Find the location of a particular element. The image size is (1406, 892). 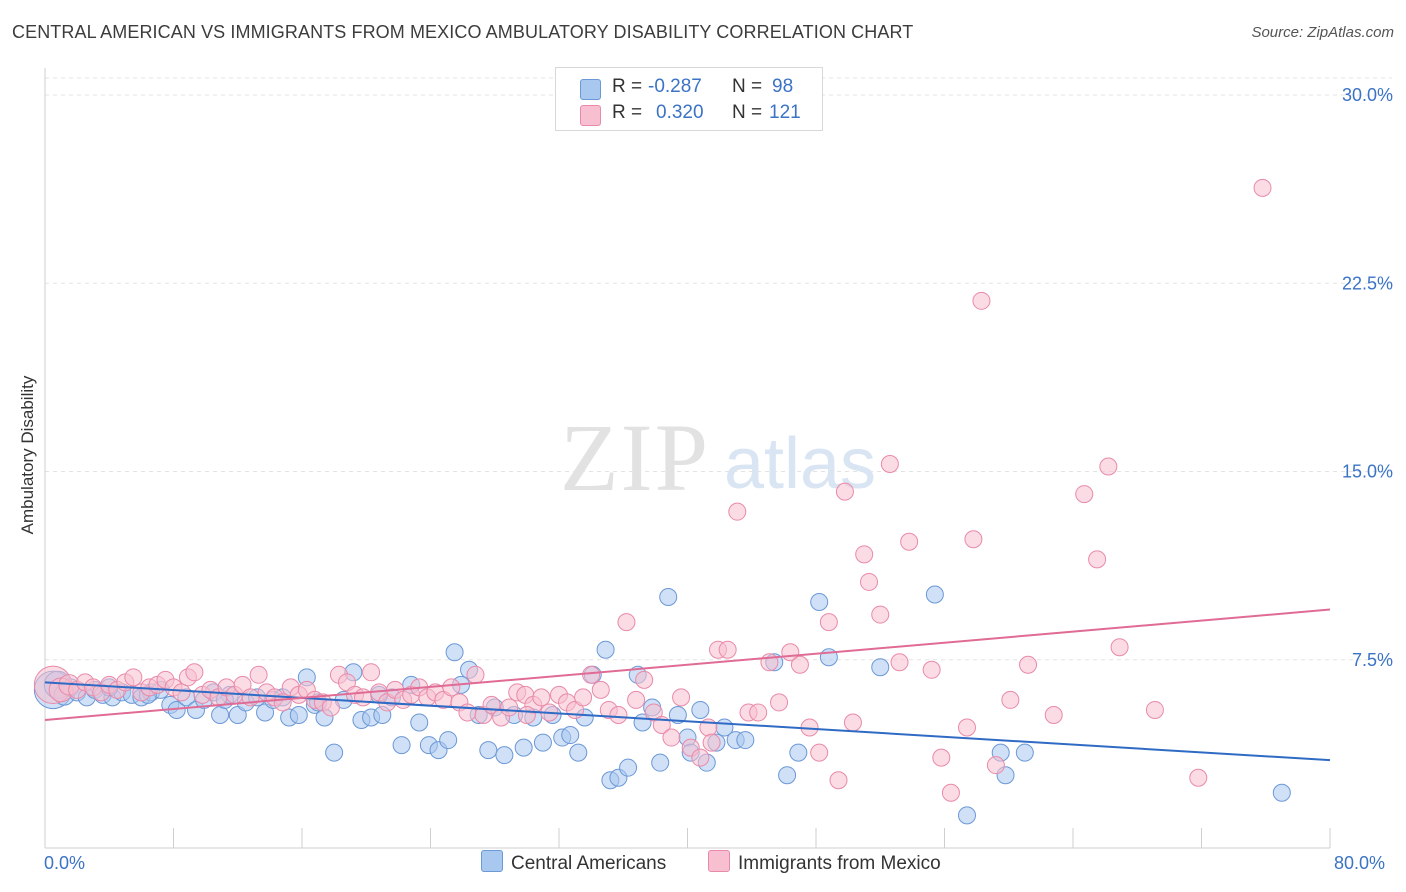

stats-legend: R = -0.287 N = 98 R = 0.320 N = 121 is located at coordinates (689, 99).